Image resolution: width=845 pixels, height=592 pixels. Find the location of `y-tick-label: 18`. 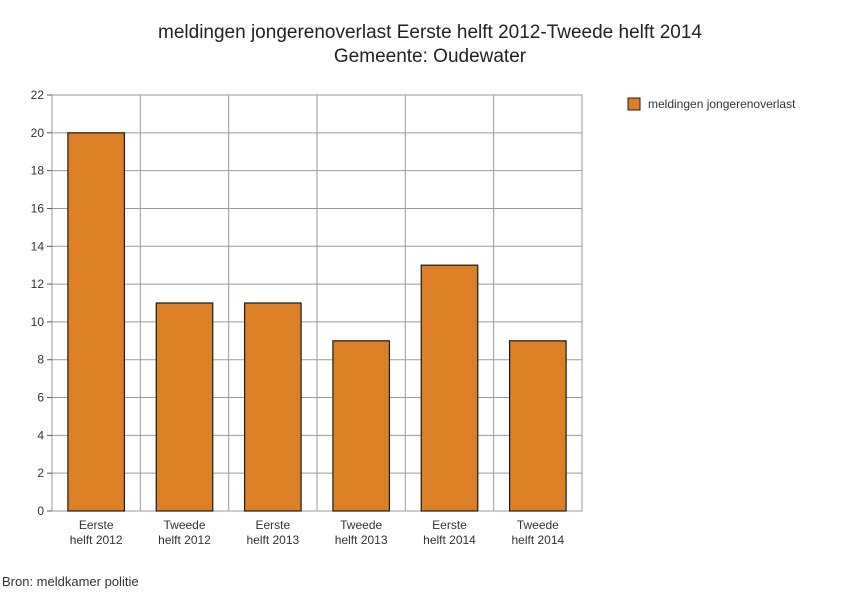

y-tick-label: 18 is located at coordinates (38, 171).